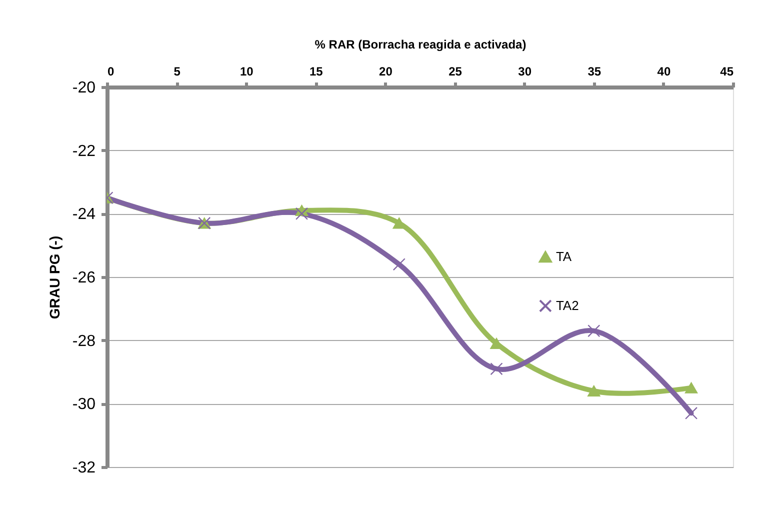  Describe the element at coordinates (84, 215) in the screenshot. I see `y-tick-label: -24` at that location.